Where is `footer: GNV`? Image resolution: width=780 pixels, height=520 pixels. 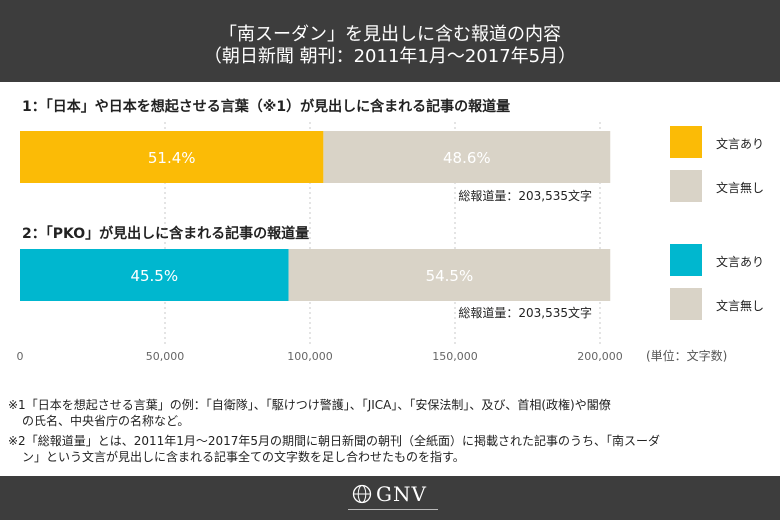 footer: GNV is located at coordinates (390, 498).